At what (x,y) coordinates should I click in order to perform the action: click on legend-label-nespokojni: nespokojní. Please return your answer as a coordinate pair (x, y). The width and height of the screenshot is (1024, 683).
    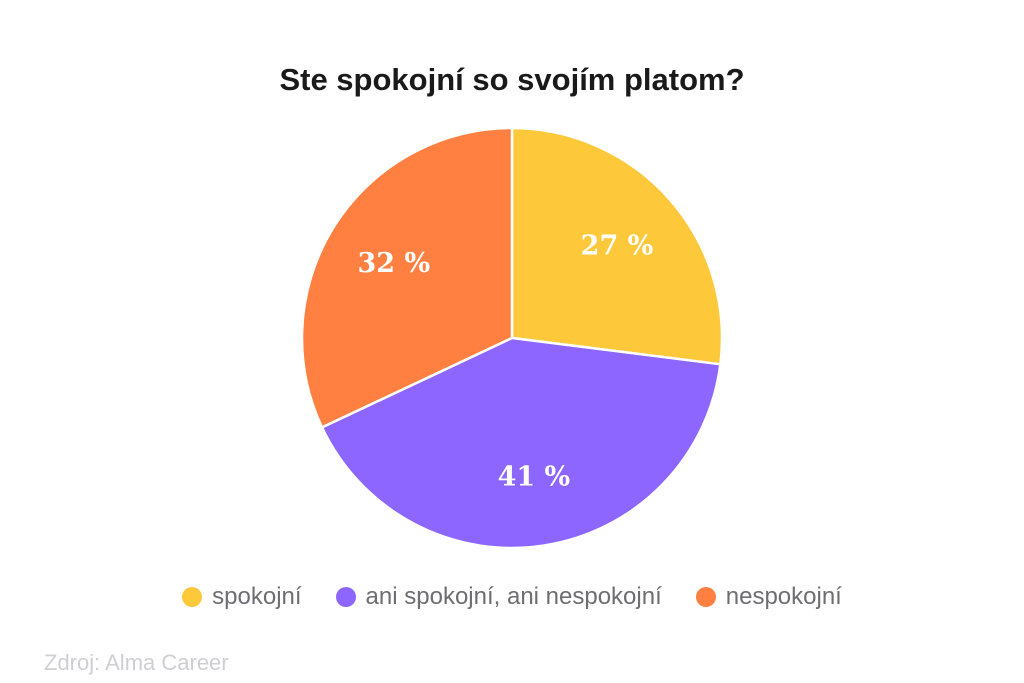
    Looking at the image, I should click on (783, 596).